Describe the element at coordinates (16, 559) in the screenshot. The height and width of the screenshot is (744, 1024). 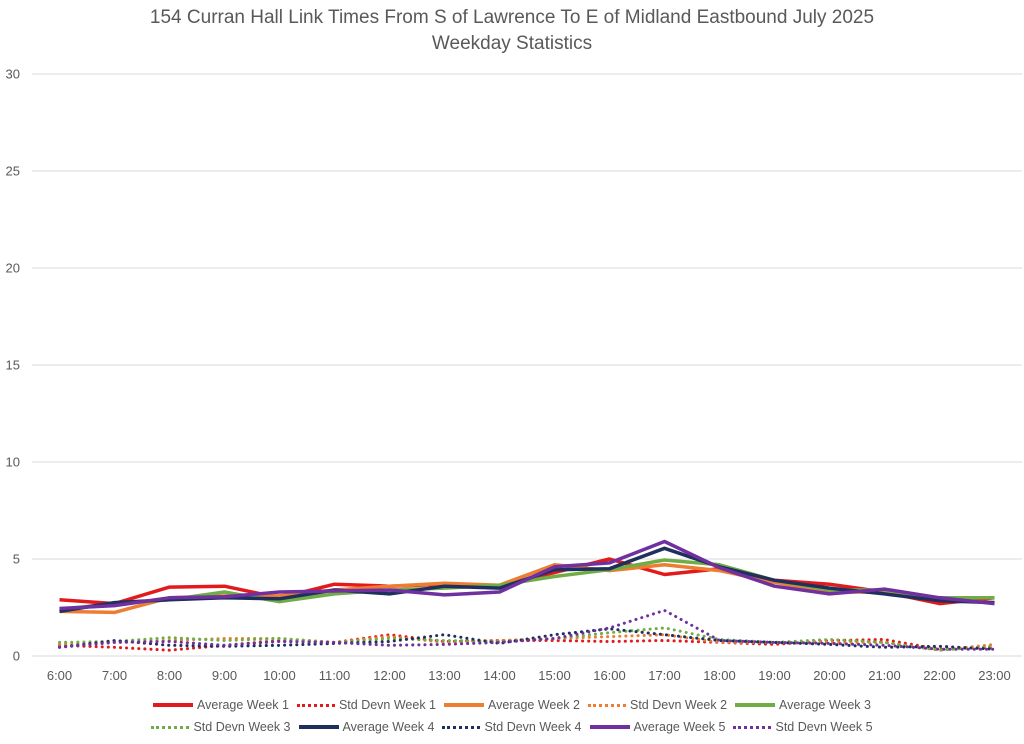
I see `y-tick-label: 5` at that location.